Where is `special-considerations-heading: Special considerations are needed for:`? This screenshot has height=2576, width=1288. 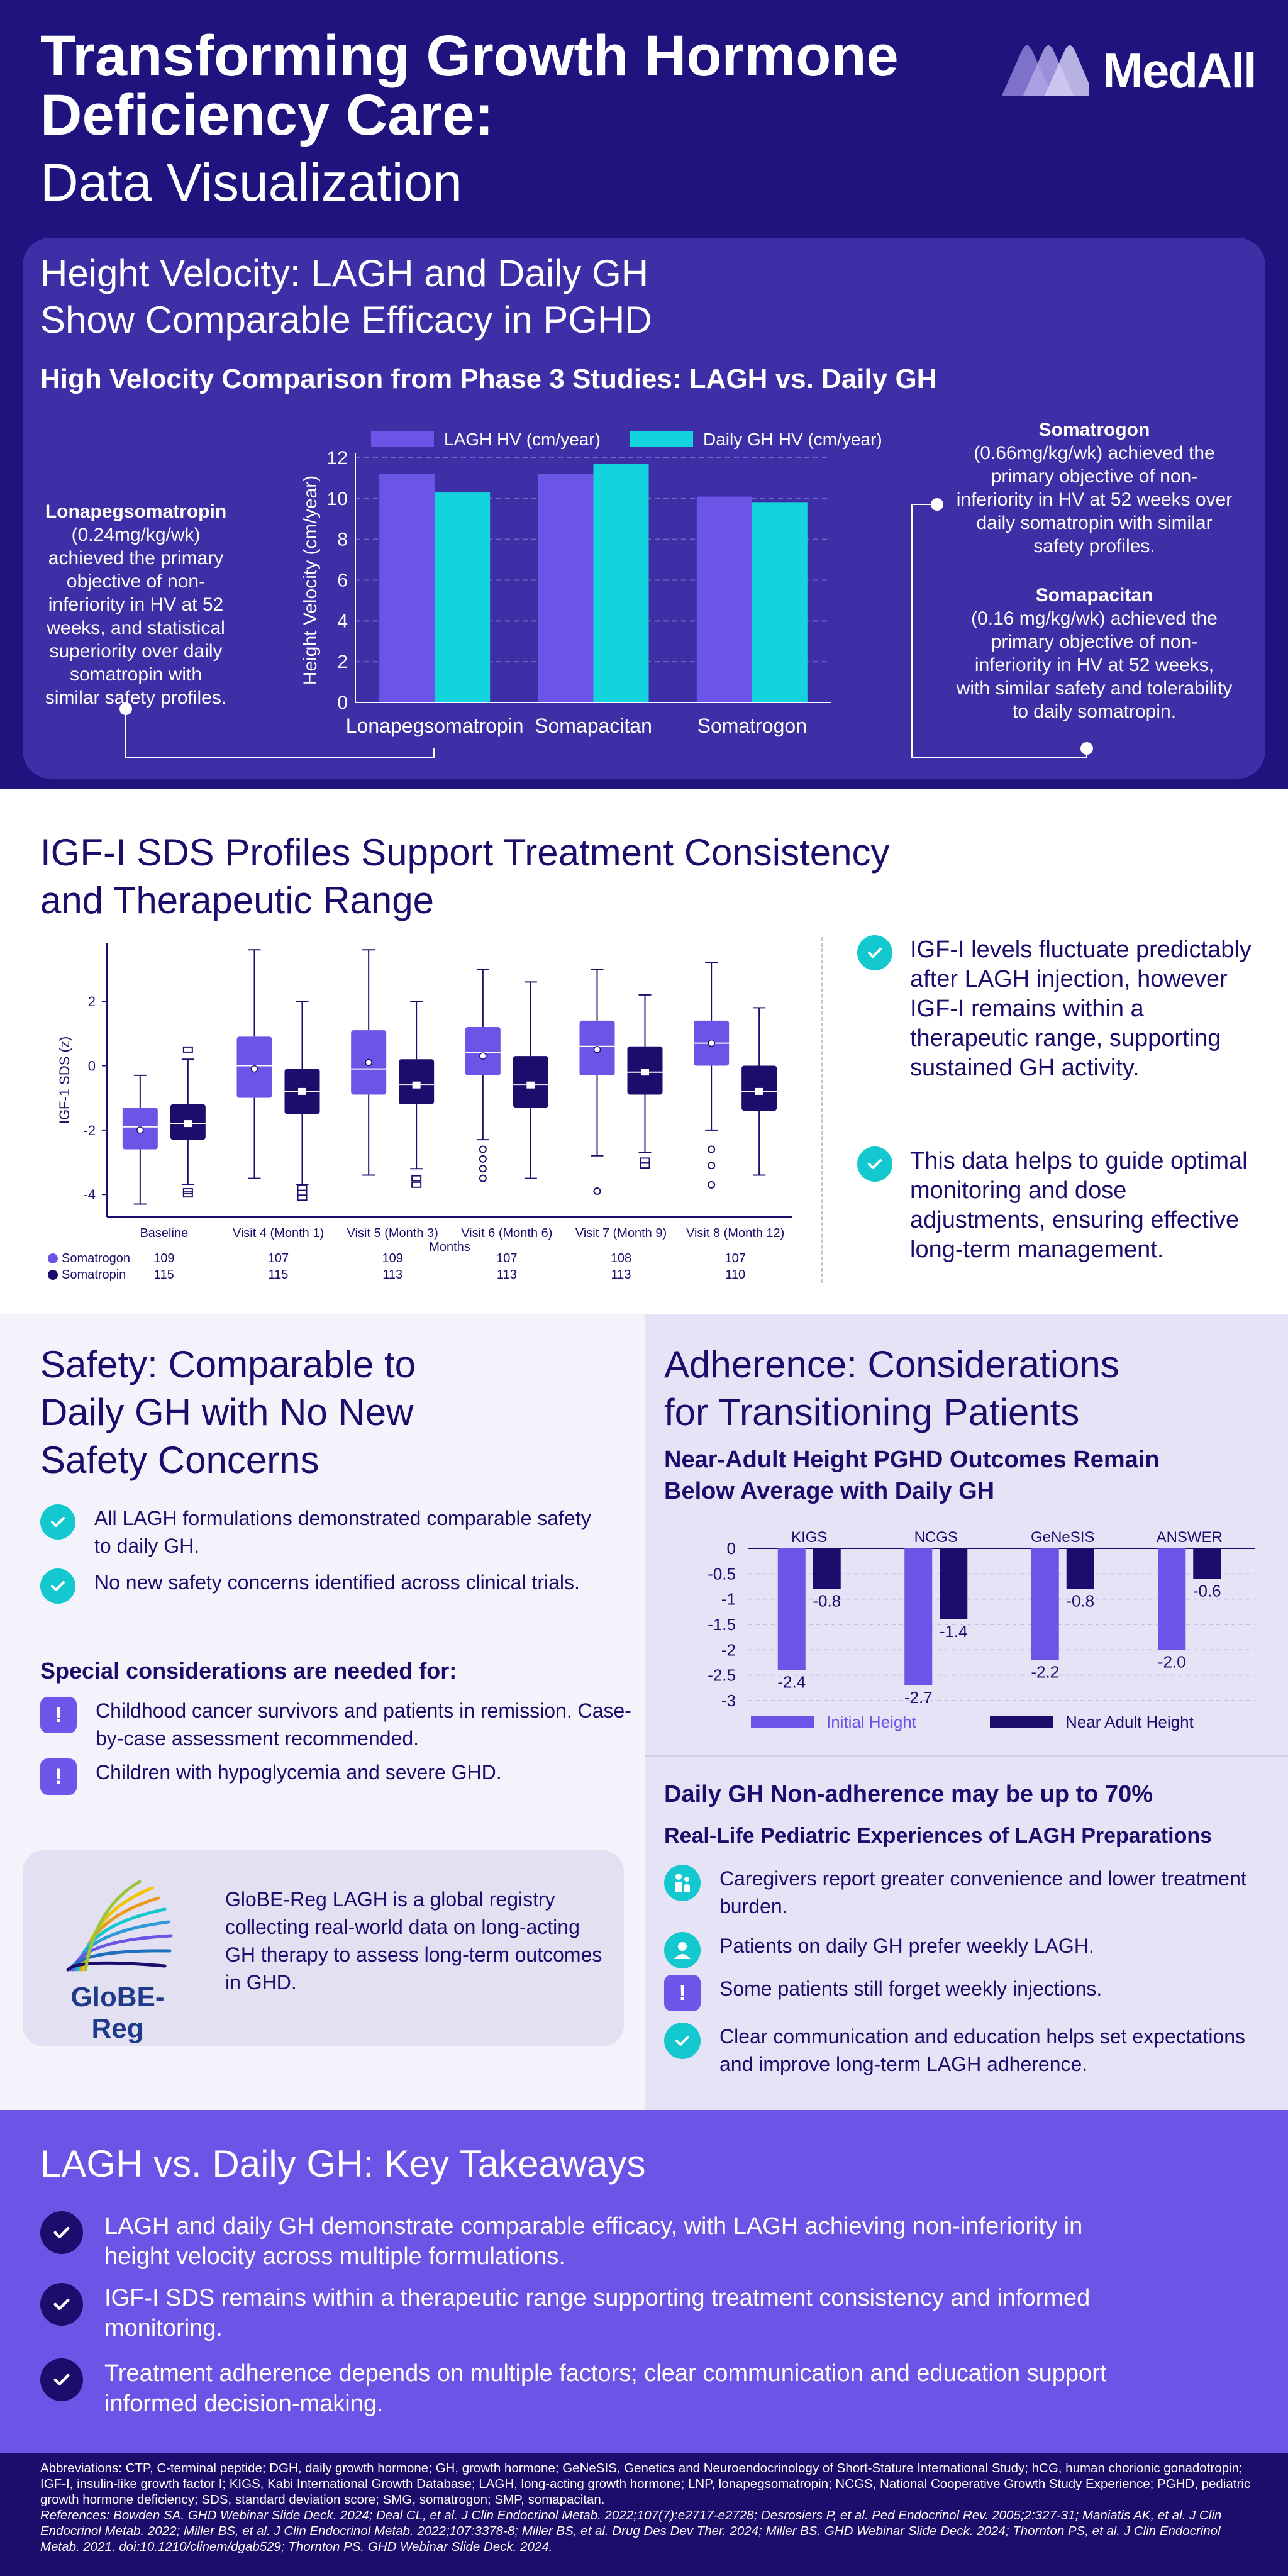 special-considerations-heading: Special considerations are needed for: is located at coordinates (248, 1671).